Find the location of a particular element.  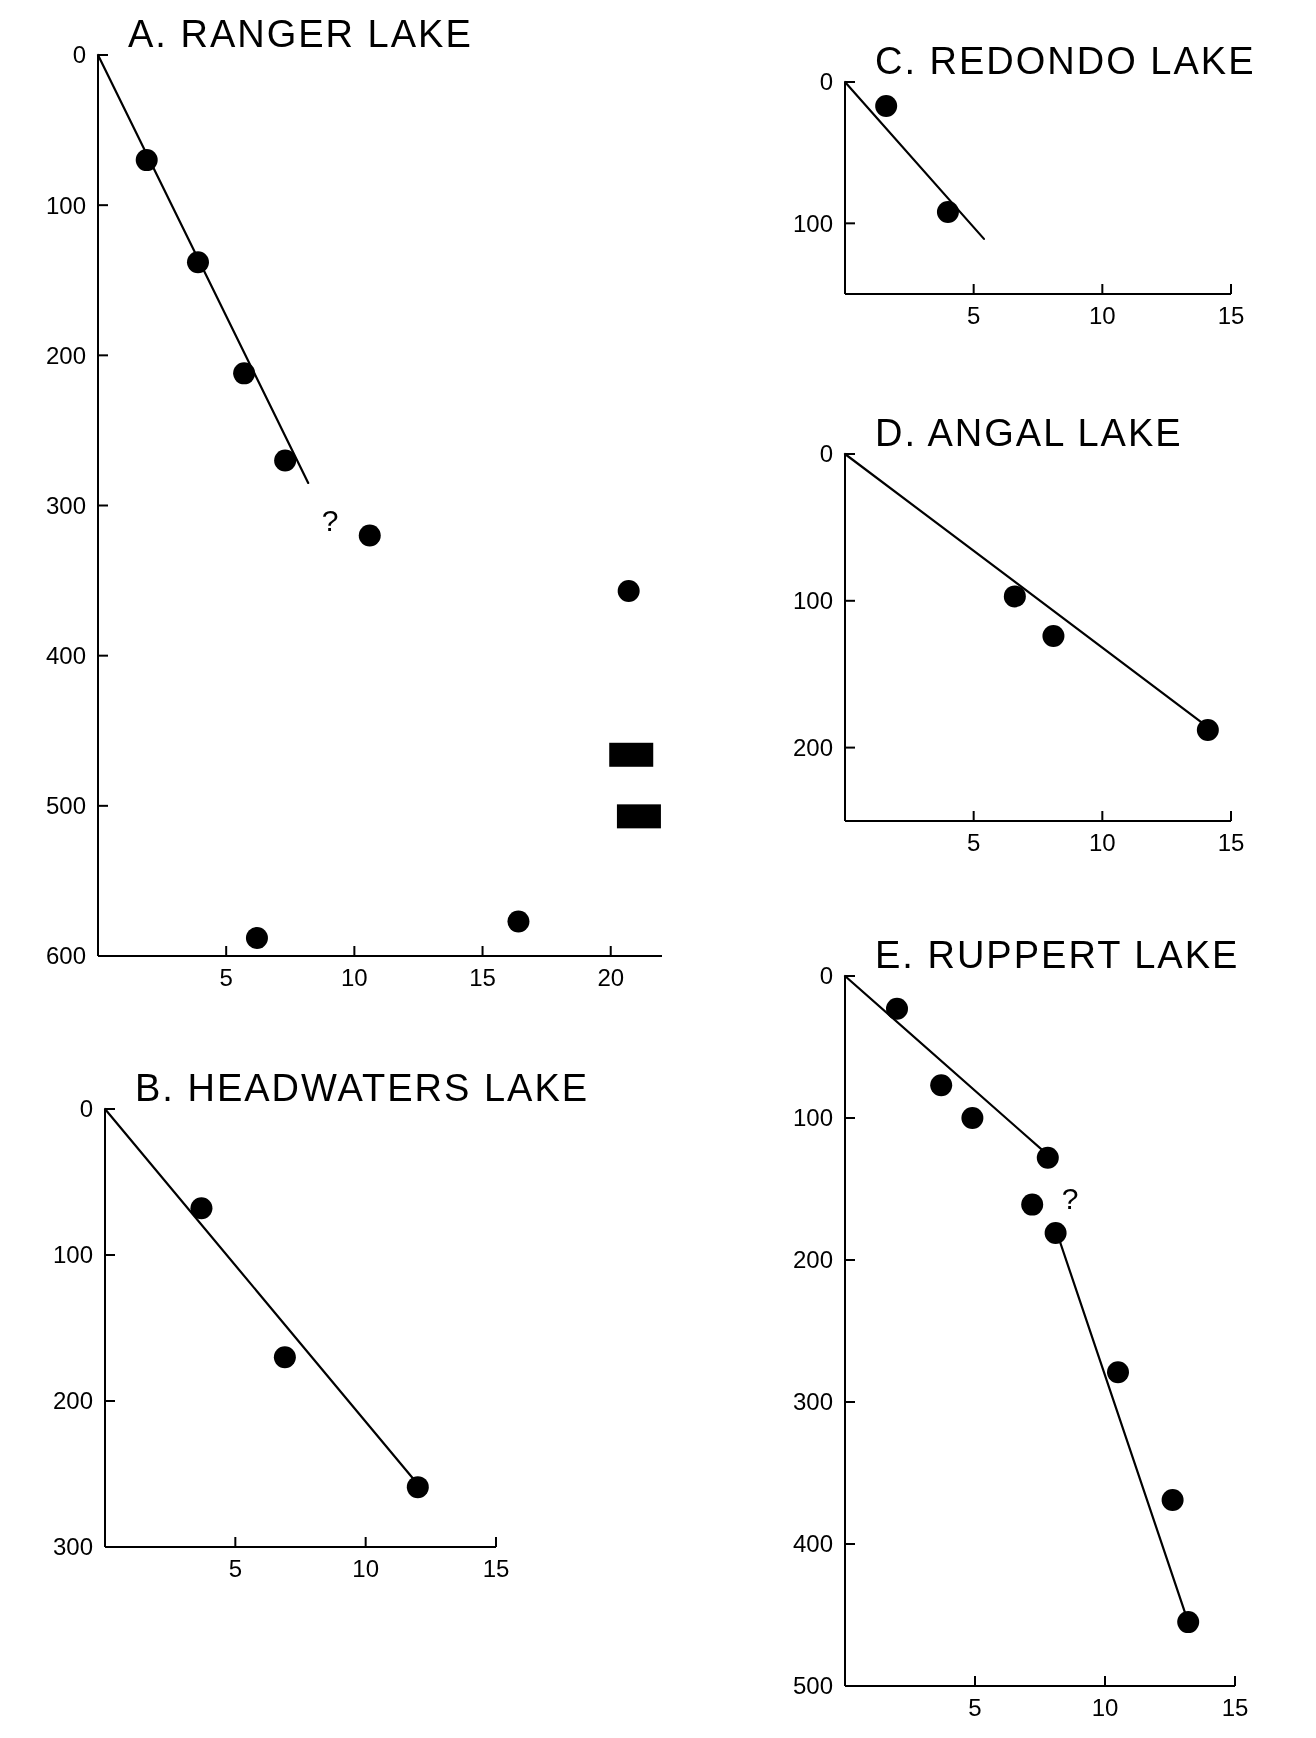

chart-title: B. HEADWATERS LAKE is located at coordinates (362, 1088).